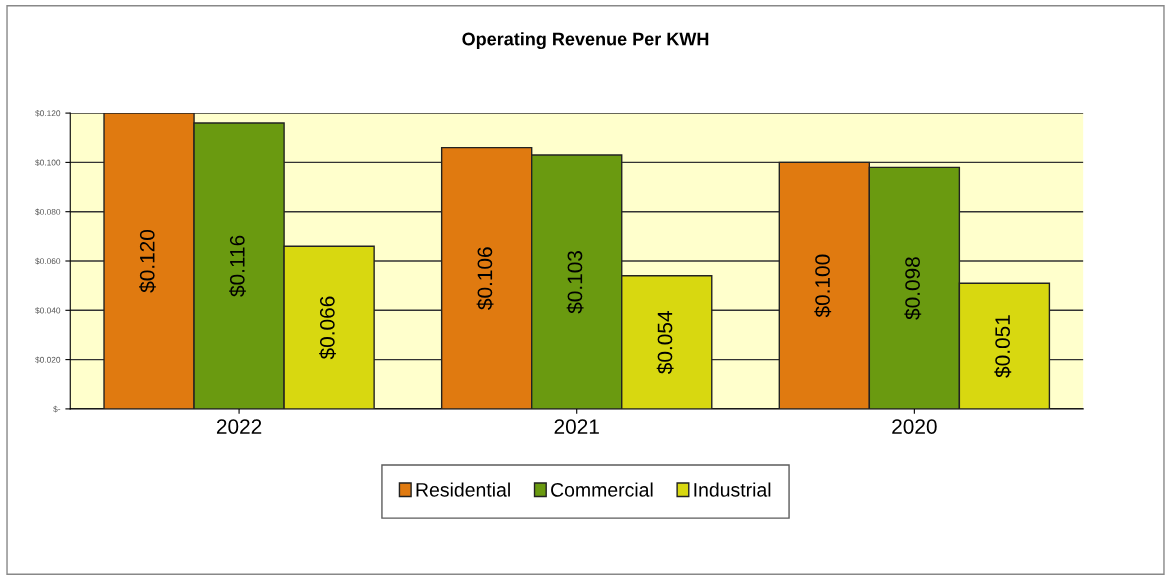  Describe the element at coordinates (48, 162) in the screenshot. I see `y-tick-label: $0.100` at that location.